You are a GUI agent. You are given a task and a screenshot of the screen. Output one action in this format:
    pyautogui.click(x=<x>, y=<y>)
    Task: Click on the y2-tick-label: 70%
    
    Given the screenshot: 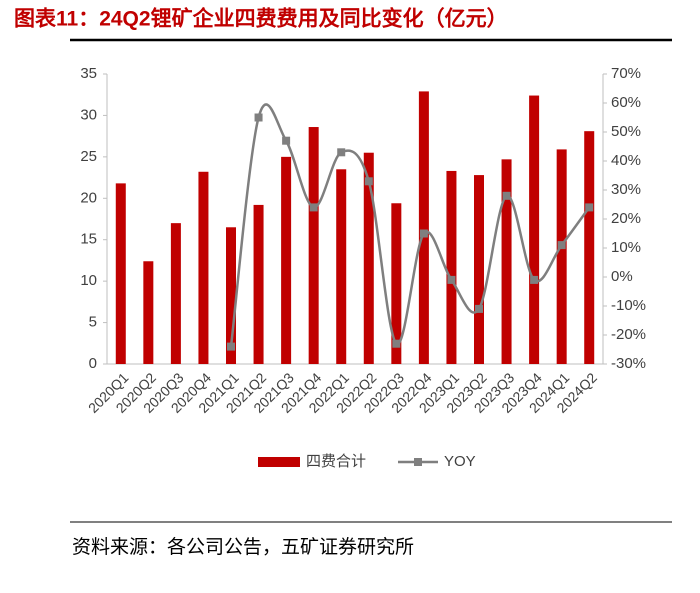 What is the action you would take?
    pyautogui.click(x=626, y=73)
    